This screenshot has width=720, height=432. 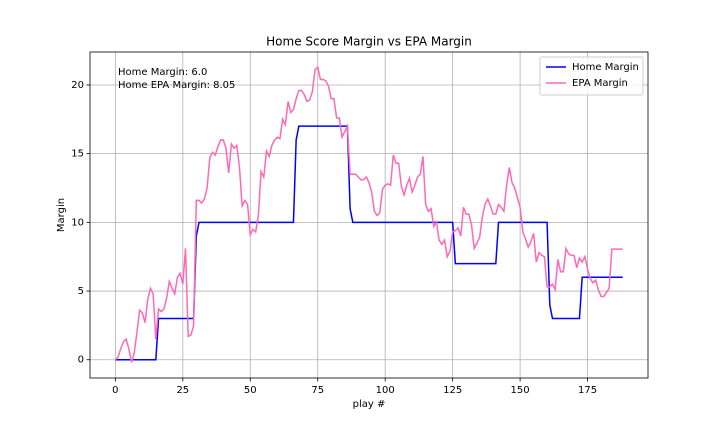 I want to click on x-axis-label: play #, so click(x=369, y=404).